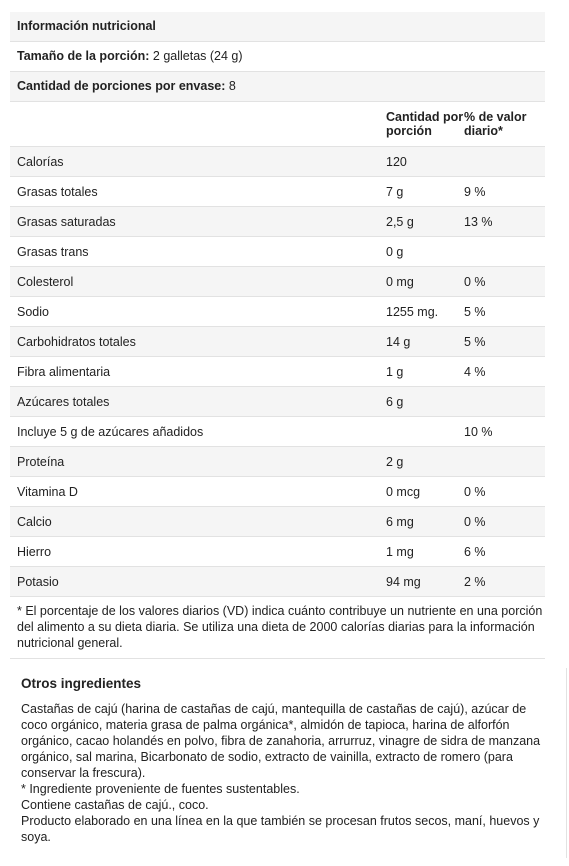  Describe the element at coordinates (475, 371) in the screenshot. I see `nutrient-dv: 4 %` at that location.